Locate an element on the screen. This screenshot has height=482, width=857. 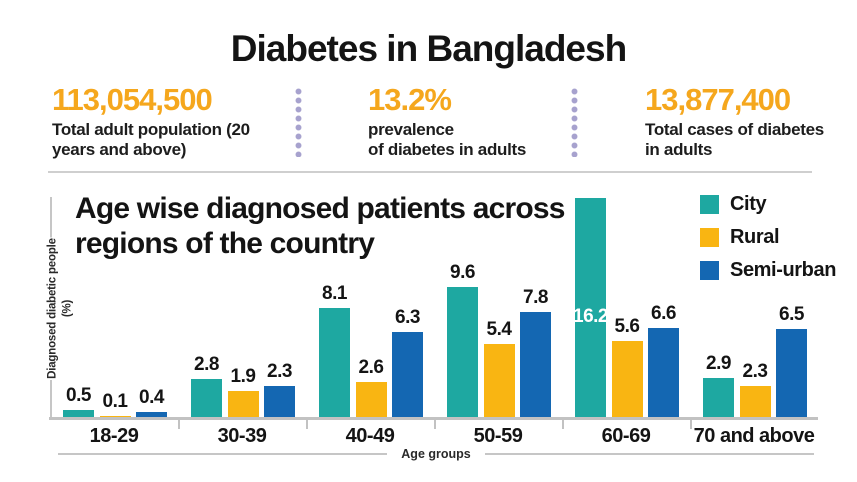
x-axis-title: Age groups is located at coordinates (436, 454).